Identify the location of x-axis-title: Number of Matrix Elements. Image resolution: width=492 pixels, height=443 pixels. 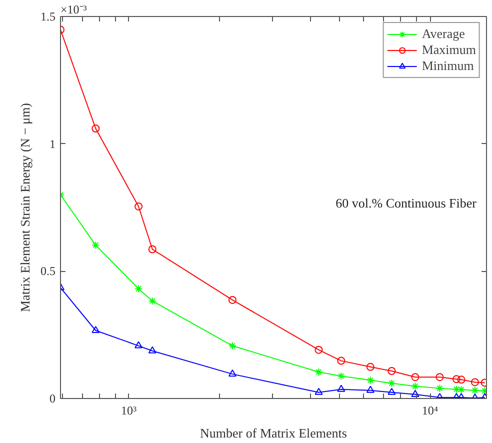
(273, 433).